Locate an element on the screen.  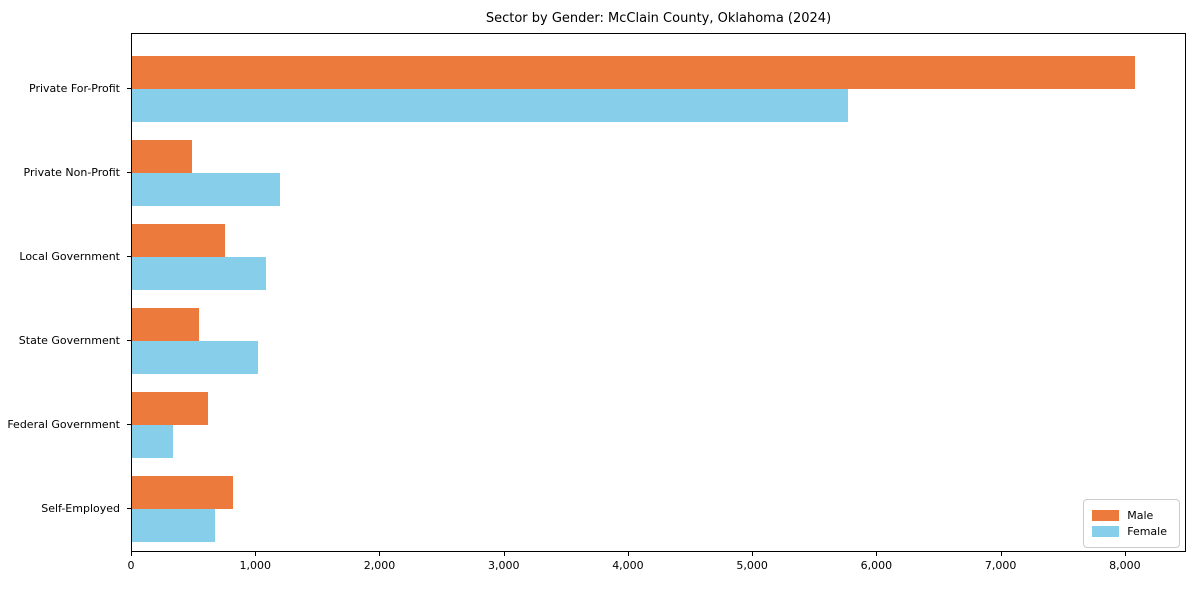
y-label-row: State Government is located at coordinates (60, 340).